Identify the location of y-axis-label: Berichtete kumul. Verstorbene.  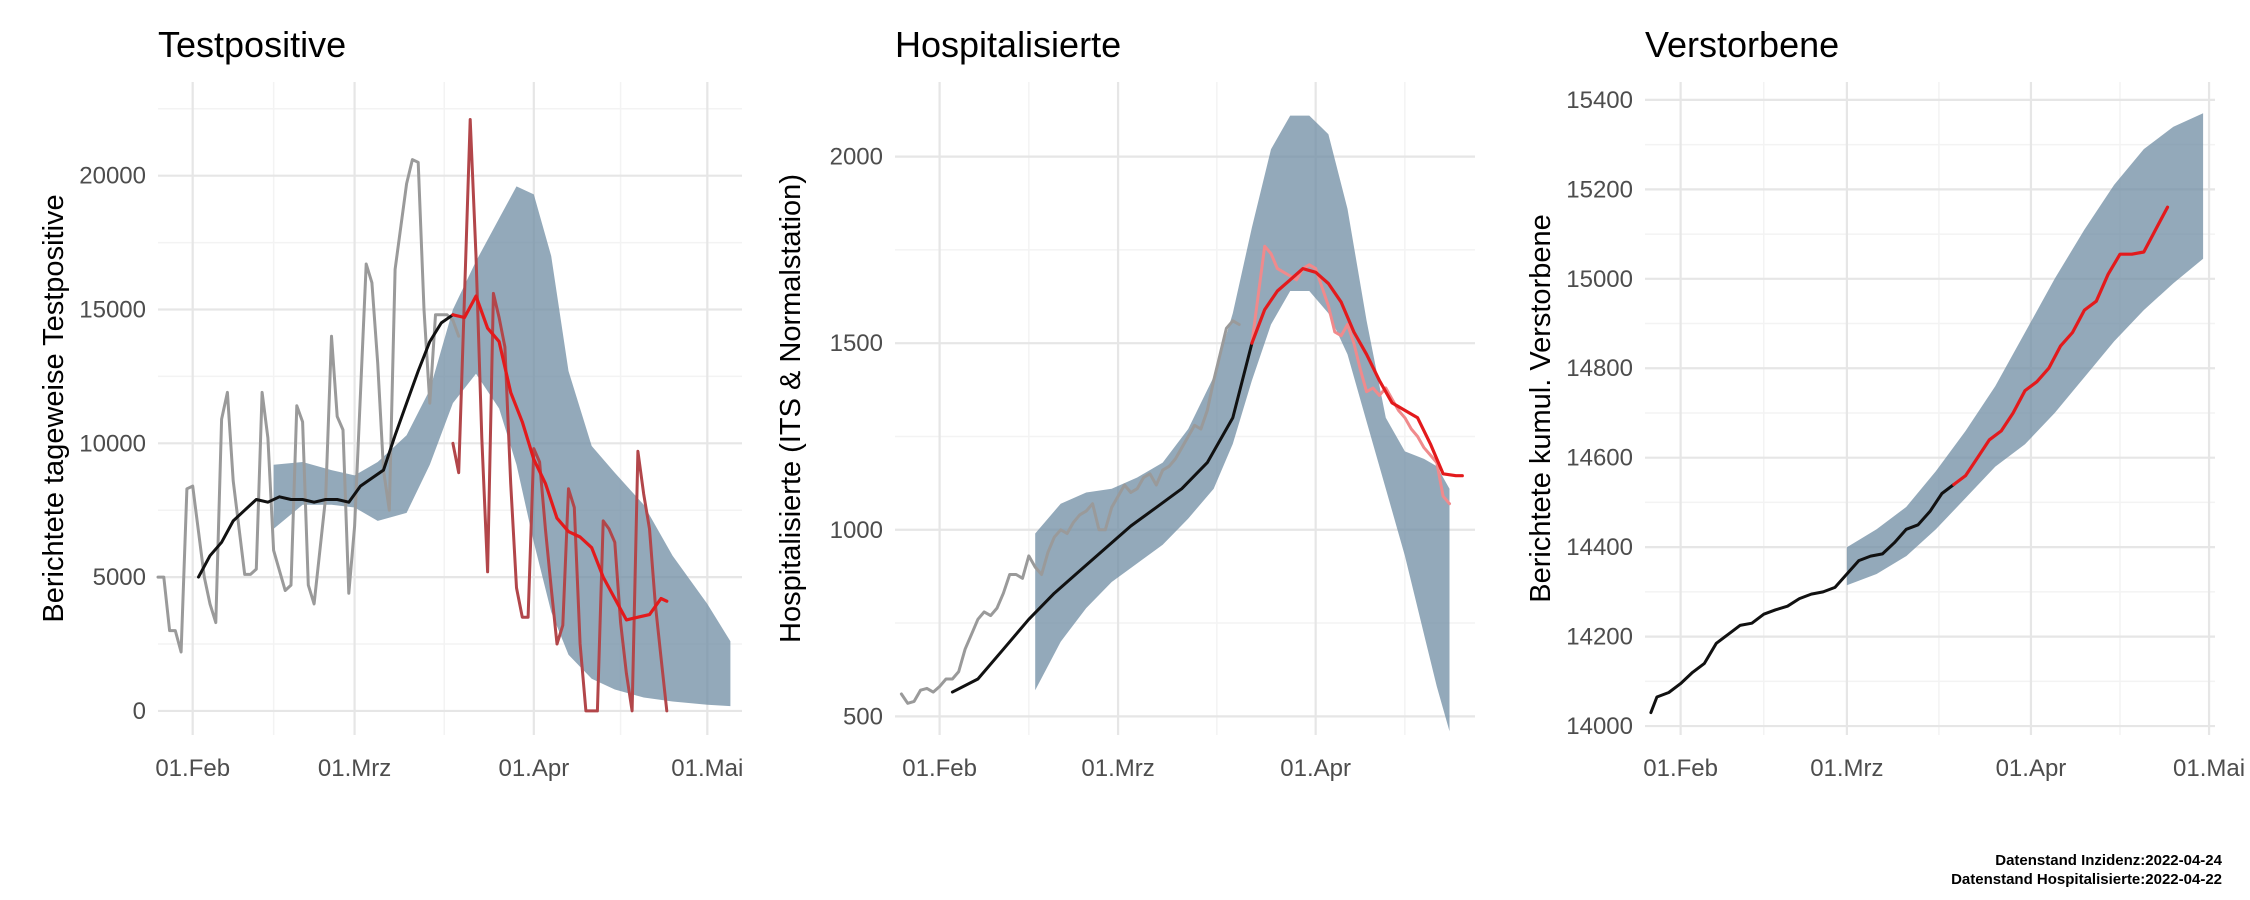
(1541, 408).